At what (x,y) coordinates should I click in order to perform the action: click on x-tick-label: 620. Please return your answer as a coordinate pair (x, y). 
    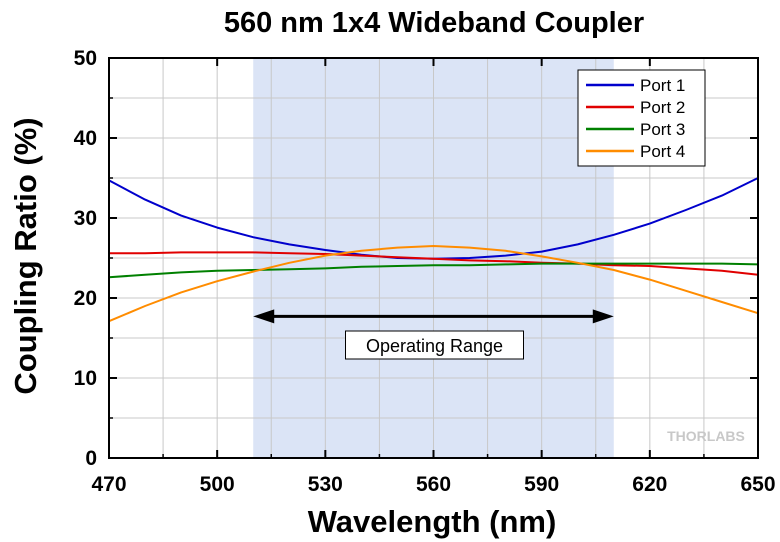
    Looking at the image, I should click on (649, 484).